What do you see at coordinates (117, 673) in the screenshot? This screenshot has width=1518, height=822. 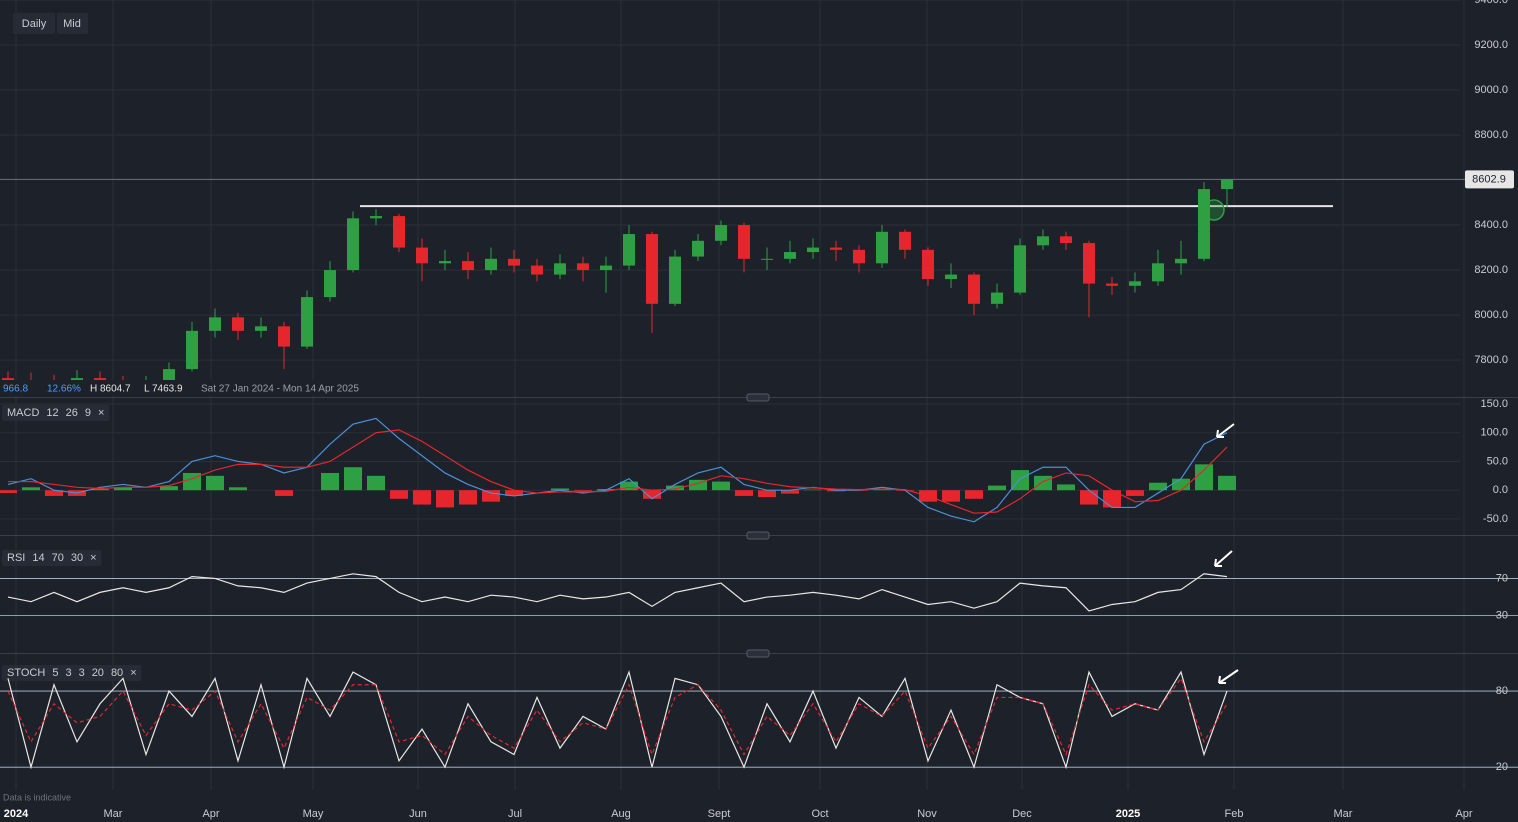 I see `indicator-param: 80` at bounding box center [117, 673].